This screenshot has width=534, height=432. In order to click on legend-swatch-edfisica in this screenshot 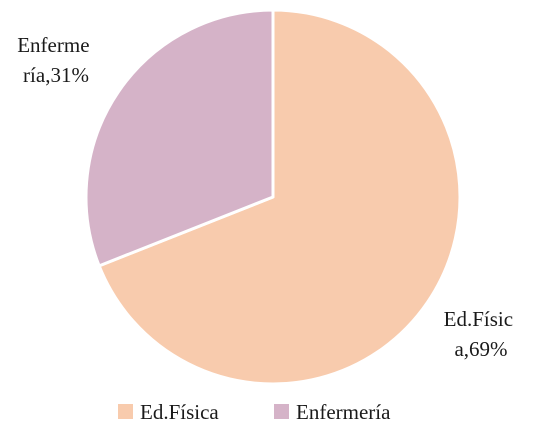, I will do `click(125, 411)`.